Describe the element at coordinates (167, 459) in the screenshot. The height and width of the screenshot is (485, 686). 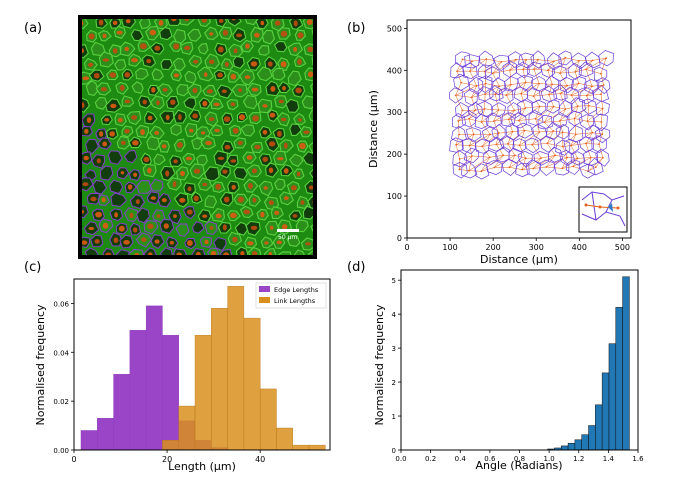
I see `panel-c-xtick-label: 20` at that location.